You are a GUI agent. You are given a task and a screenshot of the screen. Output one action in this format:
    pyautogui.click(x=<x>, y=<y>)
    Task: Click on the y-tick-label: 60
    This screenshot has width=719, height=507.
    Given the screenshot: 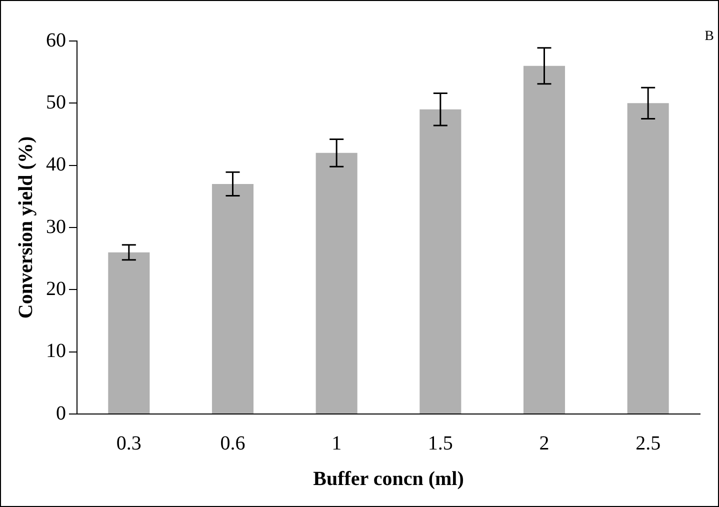 What is the action you would take?
    pyautogui.click(x=56, y=40)
    